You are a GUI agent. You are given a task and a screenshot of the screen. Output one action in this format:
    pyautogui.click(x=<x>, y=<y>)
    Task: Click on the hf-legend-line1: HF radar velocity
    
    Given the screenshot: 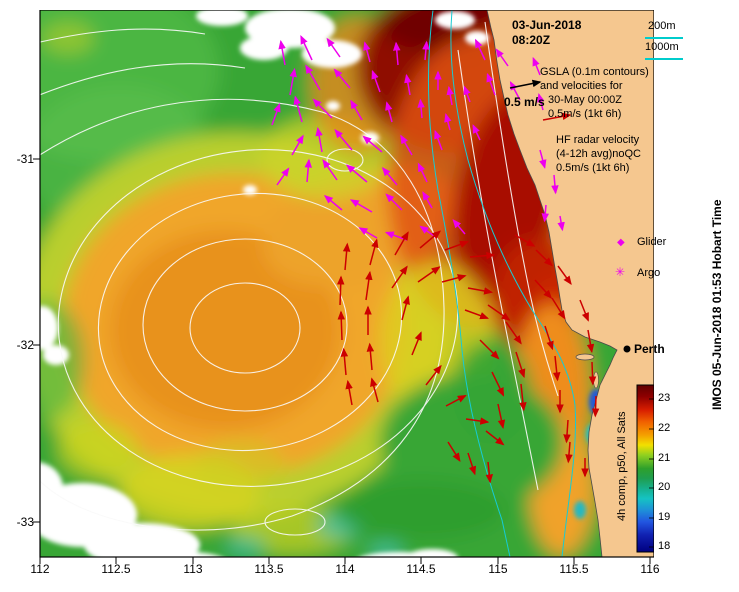 What is the action you would take?
    pyautogui.click(x=598, y=140)
    